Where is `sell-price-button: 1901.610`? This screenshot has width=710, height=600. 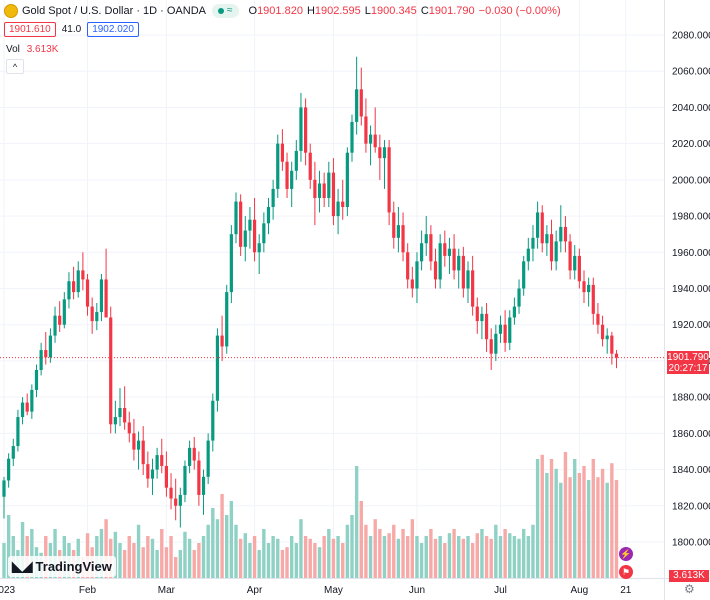
sell-price-button: 1901.610 is located at coordinates (30, 29).